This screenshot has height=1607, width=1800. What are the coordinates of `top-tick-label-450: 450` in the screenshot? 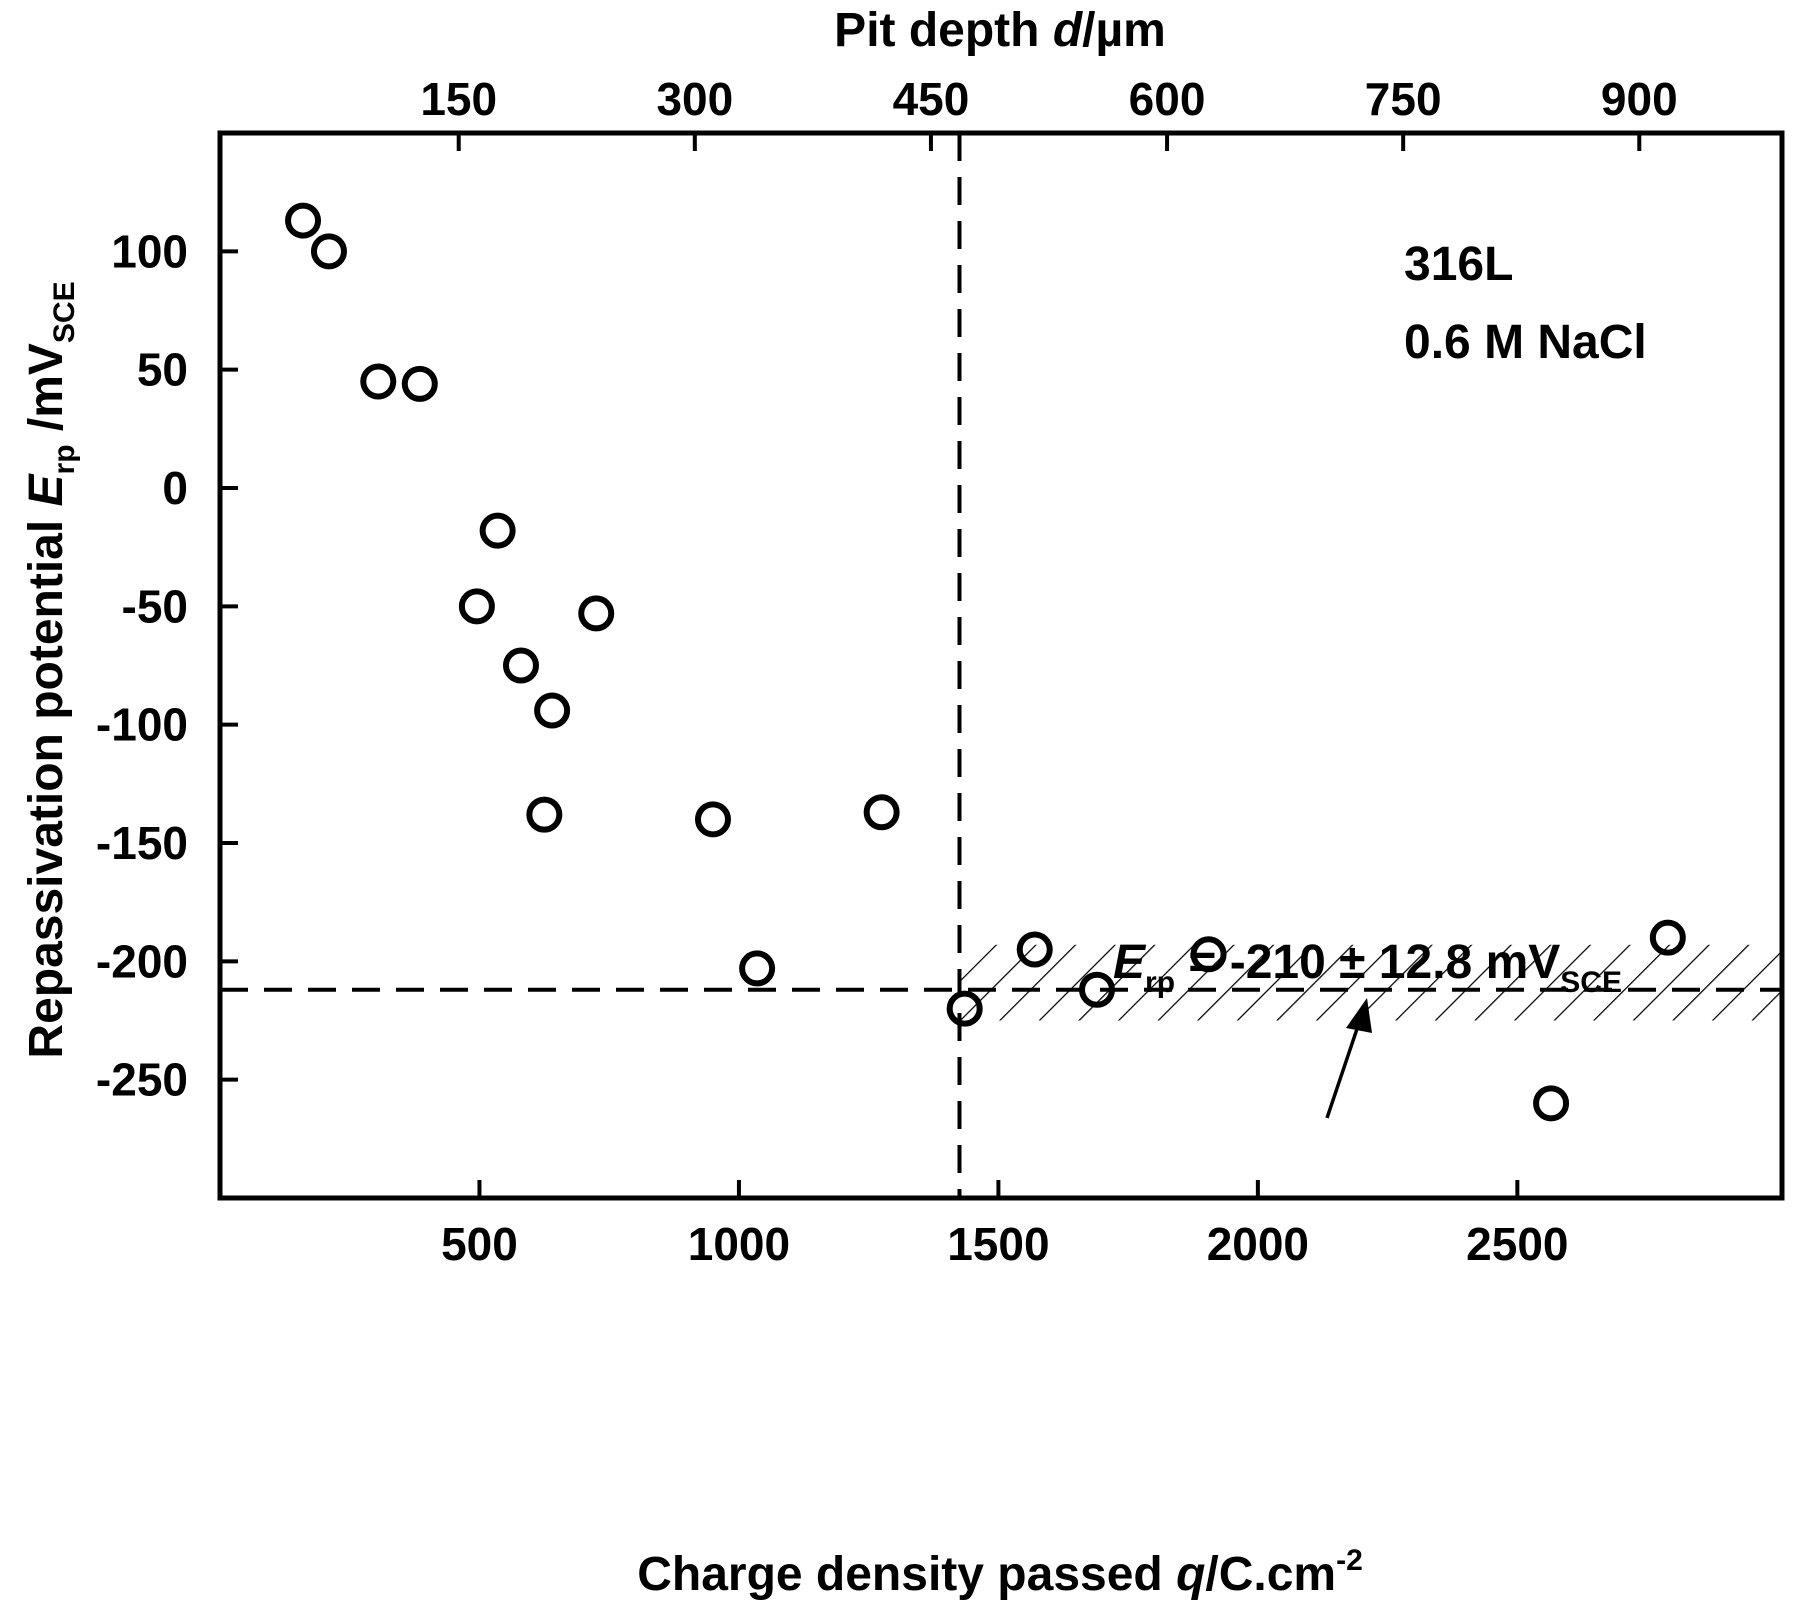 It's located at (931, 99).